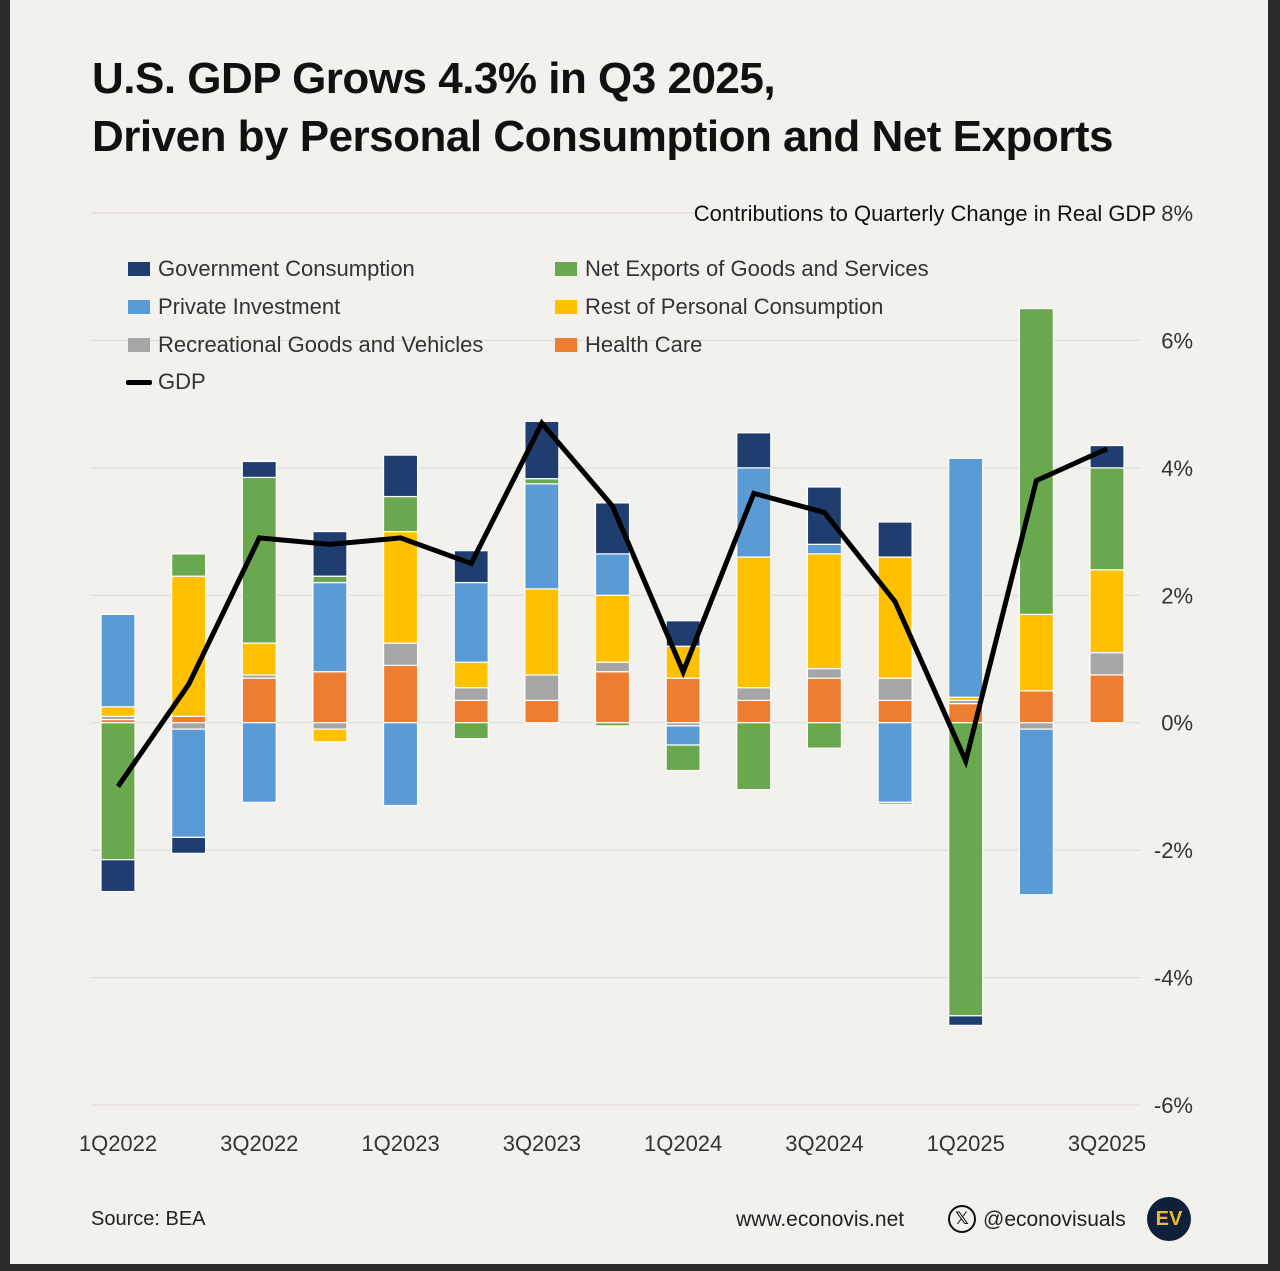 The width and height of the screenshot is (1280, 1271). What do you see at coordinates (434, 78) in the screenshot?
I see `chart-title-line-1: U.S. GDP Grows 4.3% in Q3 2025,` at bounding box center [434, 78].